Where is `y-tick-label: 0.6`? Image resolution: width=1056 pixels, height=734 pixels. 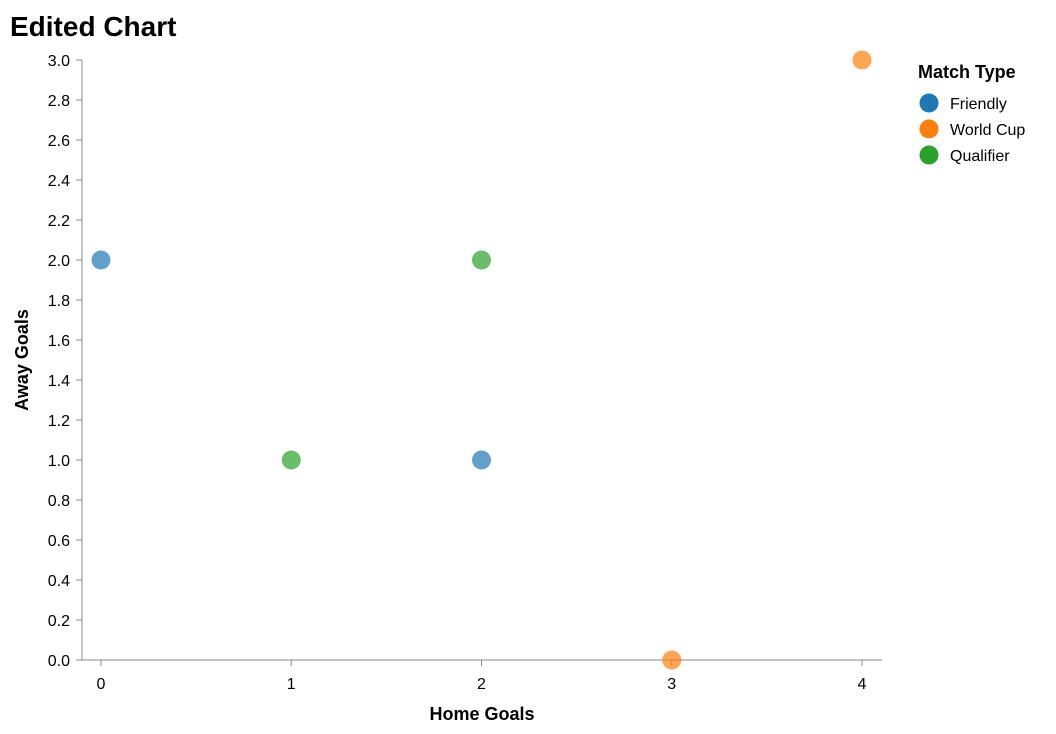
y-tick-label: 0.6 is located at coordinates (59, 541).